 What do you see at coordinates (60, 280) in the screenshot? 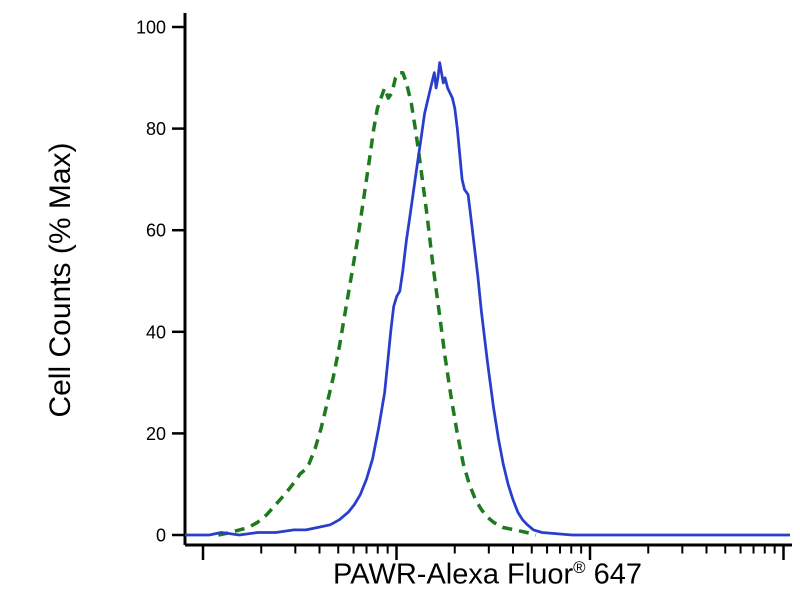
I see `y-axis-label: Cell Counts (% Max)` at bounding box center [60, 280].